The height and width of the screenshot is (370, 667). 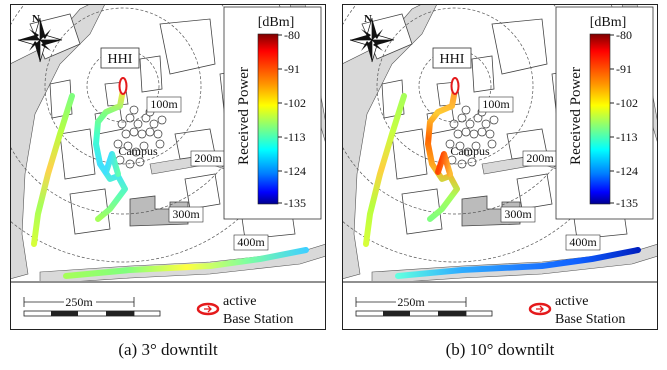 I want to click on tree-cluster, so click(x=472, y=137).